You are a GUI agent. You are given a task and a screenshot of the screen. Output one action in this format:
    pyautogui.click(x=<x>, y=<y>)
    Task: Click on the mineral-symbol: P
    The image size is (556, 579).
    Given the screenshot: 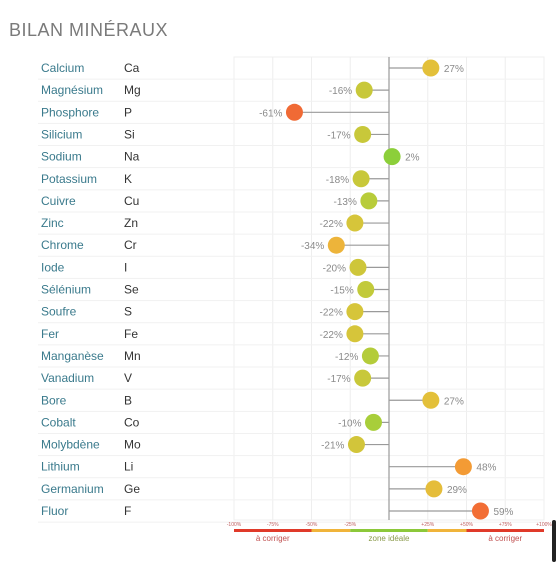 What is the action you would take?
    pyautogui.click(x=128, y=112)
    